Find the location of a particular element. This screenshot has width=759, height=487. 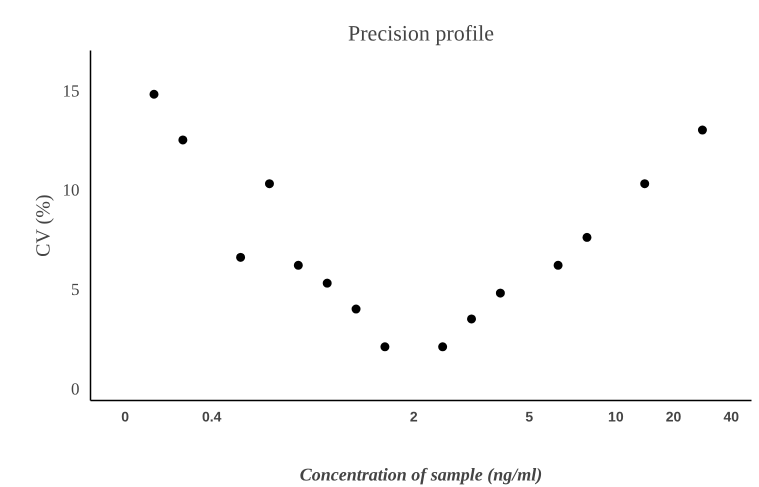

y-tick-label: 5 is located at coordinates (75, 290).